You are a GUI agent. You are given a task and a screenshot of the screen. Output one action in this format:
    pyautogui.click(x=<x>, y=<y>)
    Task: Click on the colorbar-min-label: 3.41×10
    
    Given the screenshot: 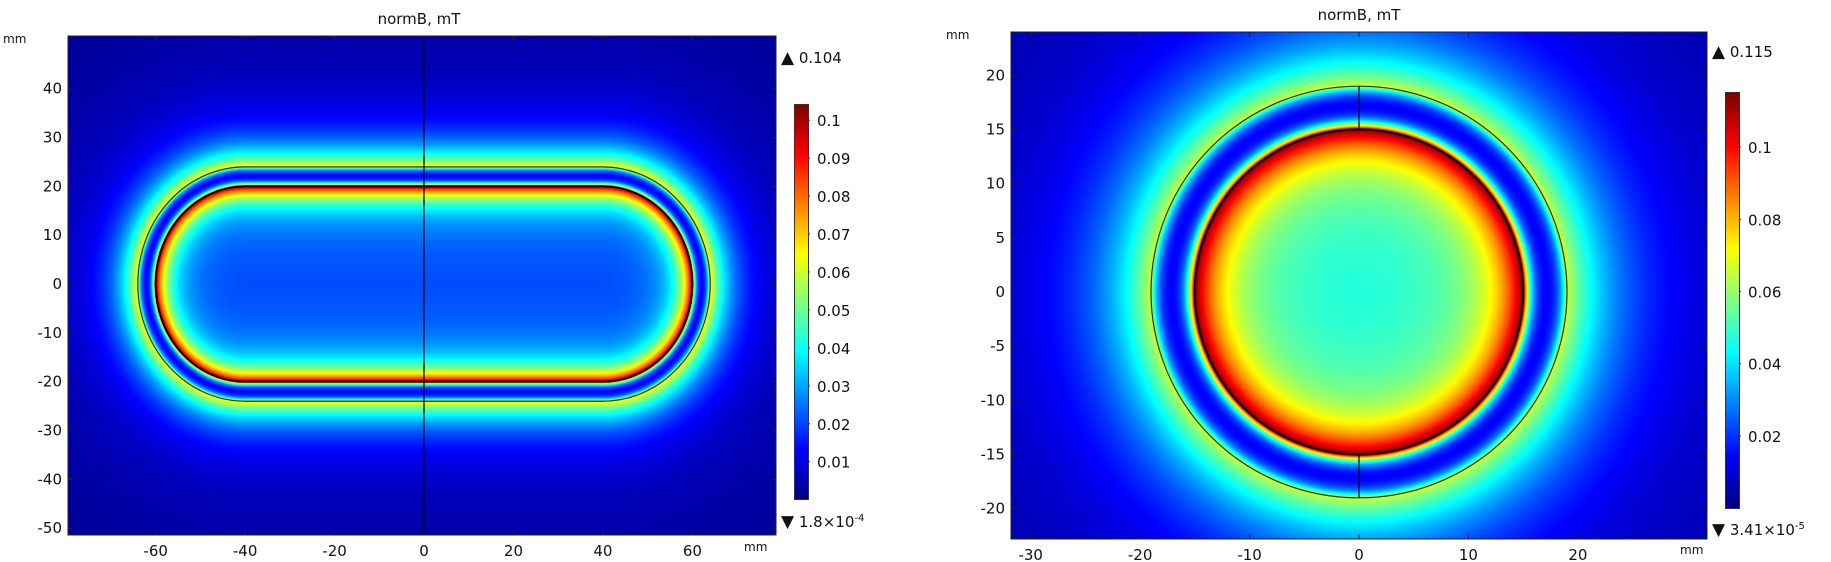 What is the action you would take?
    pyautogui.click(x=1762, y=530)
    